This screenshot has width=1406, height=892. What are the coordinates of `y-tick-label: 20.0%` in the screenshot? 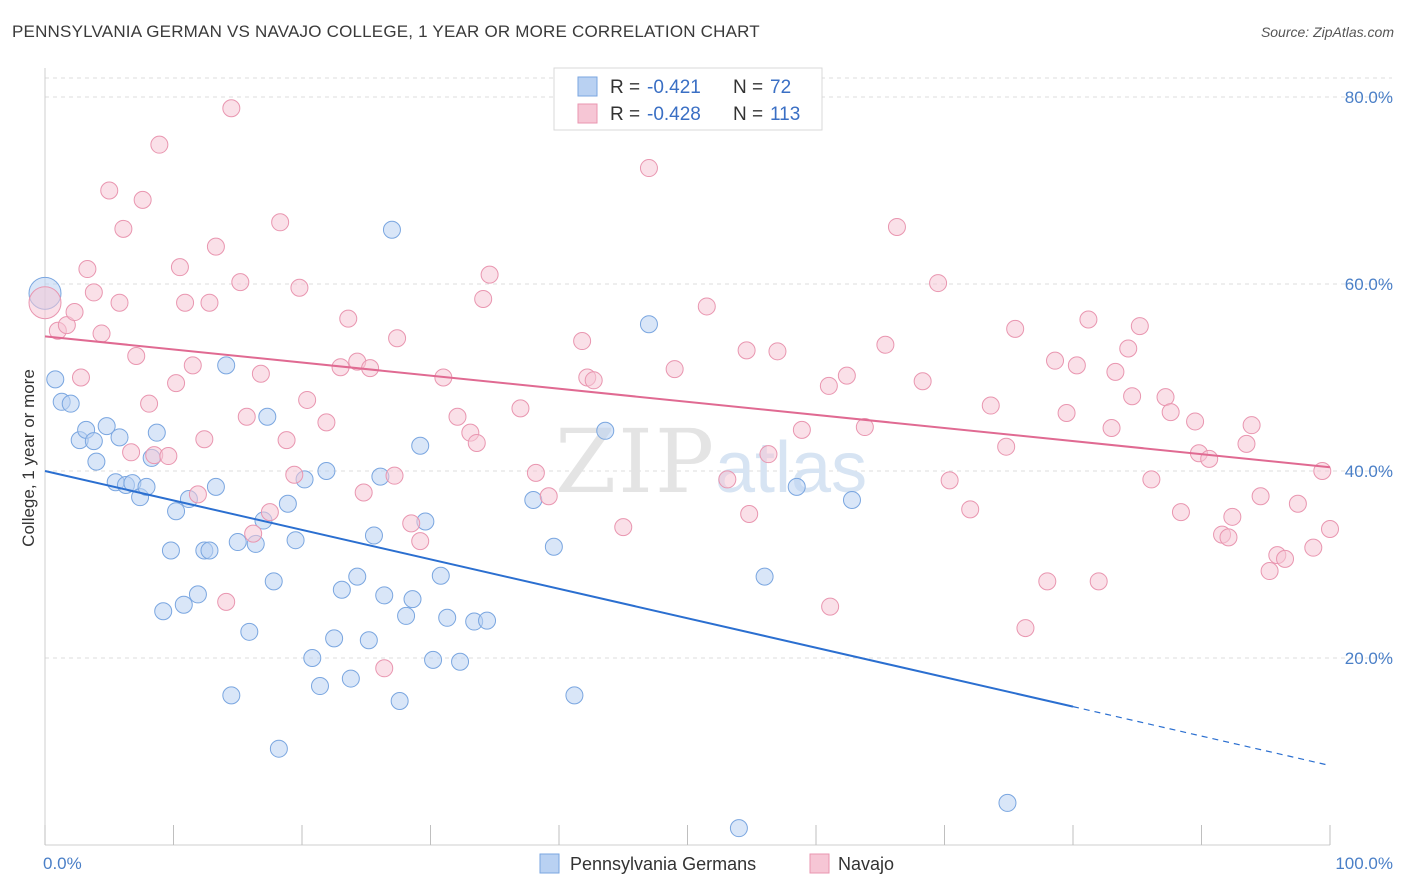 It's located at (1369, 658).